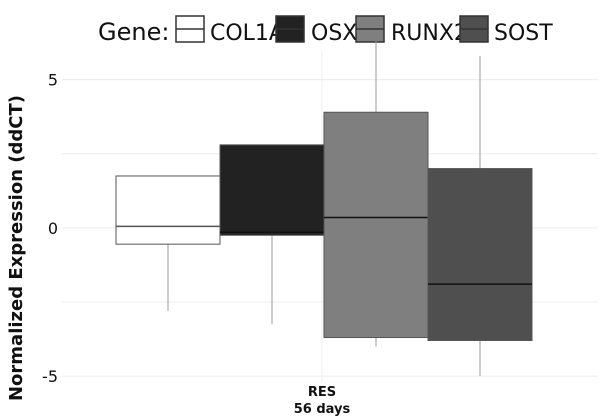 Image resolution: width=600 pixels, height=419 pixels. I want to click on legend-label: SOST, so click(523, 33).